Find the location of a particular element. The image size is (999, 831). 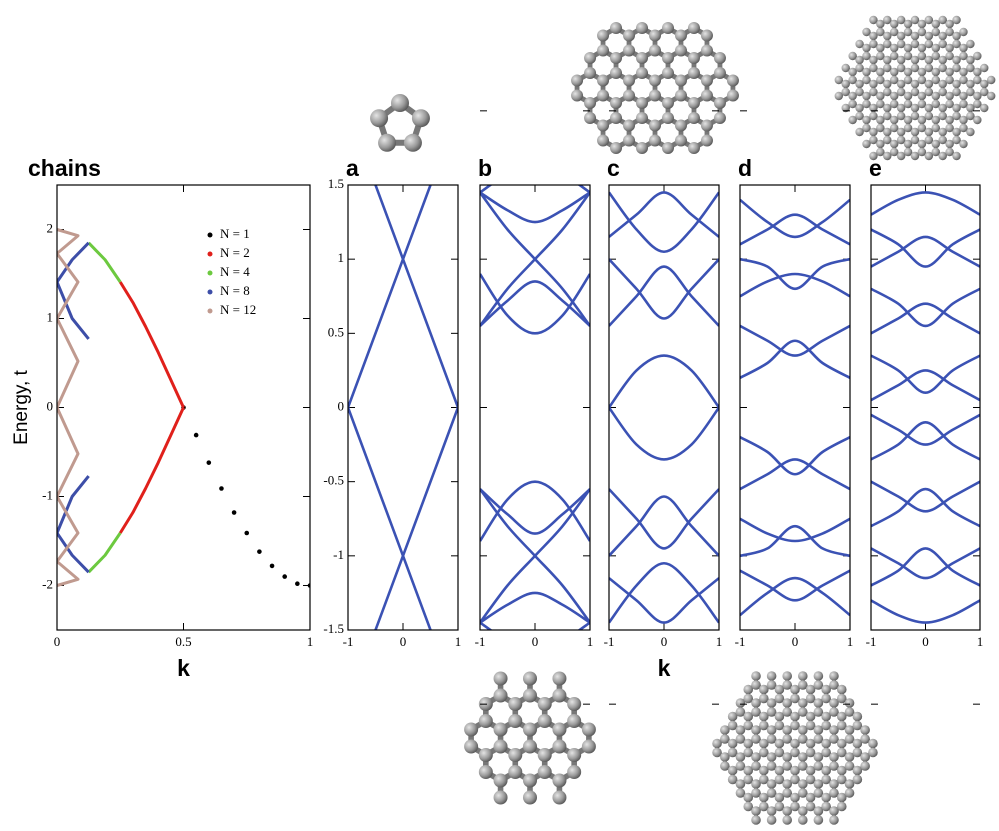

panel: d -1 0 1 is located at coordinates (794, 407).